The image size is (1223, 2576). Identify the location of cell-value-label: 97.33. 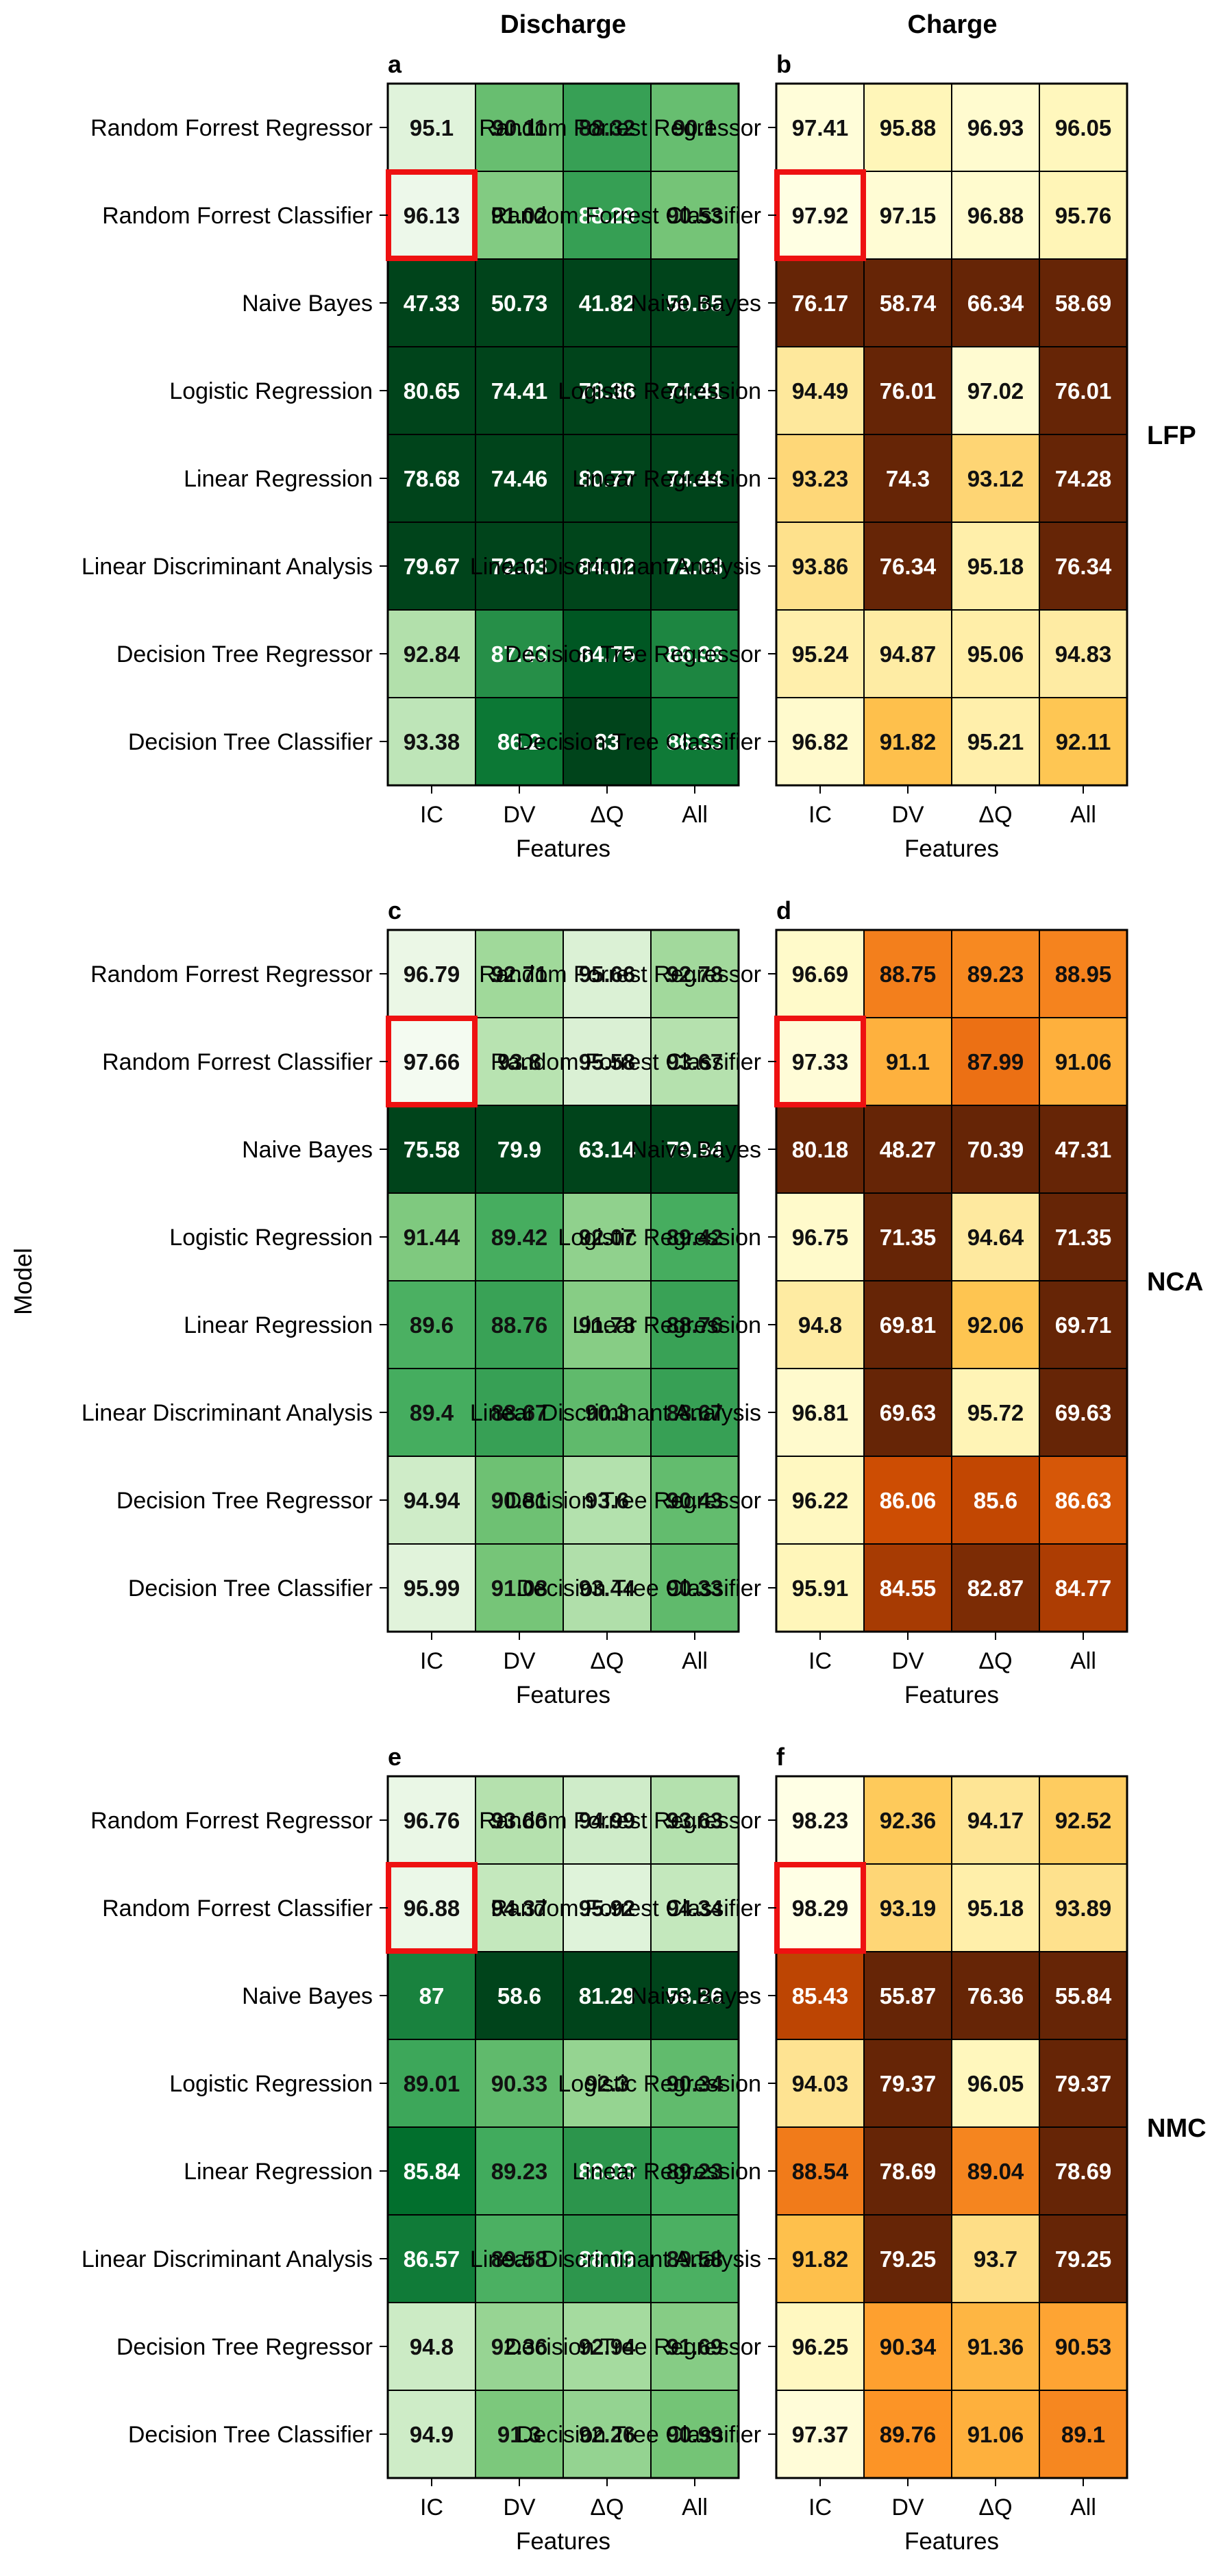
(820, 1062).